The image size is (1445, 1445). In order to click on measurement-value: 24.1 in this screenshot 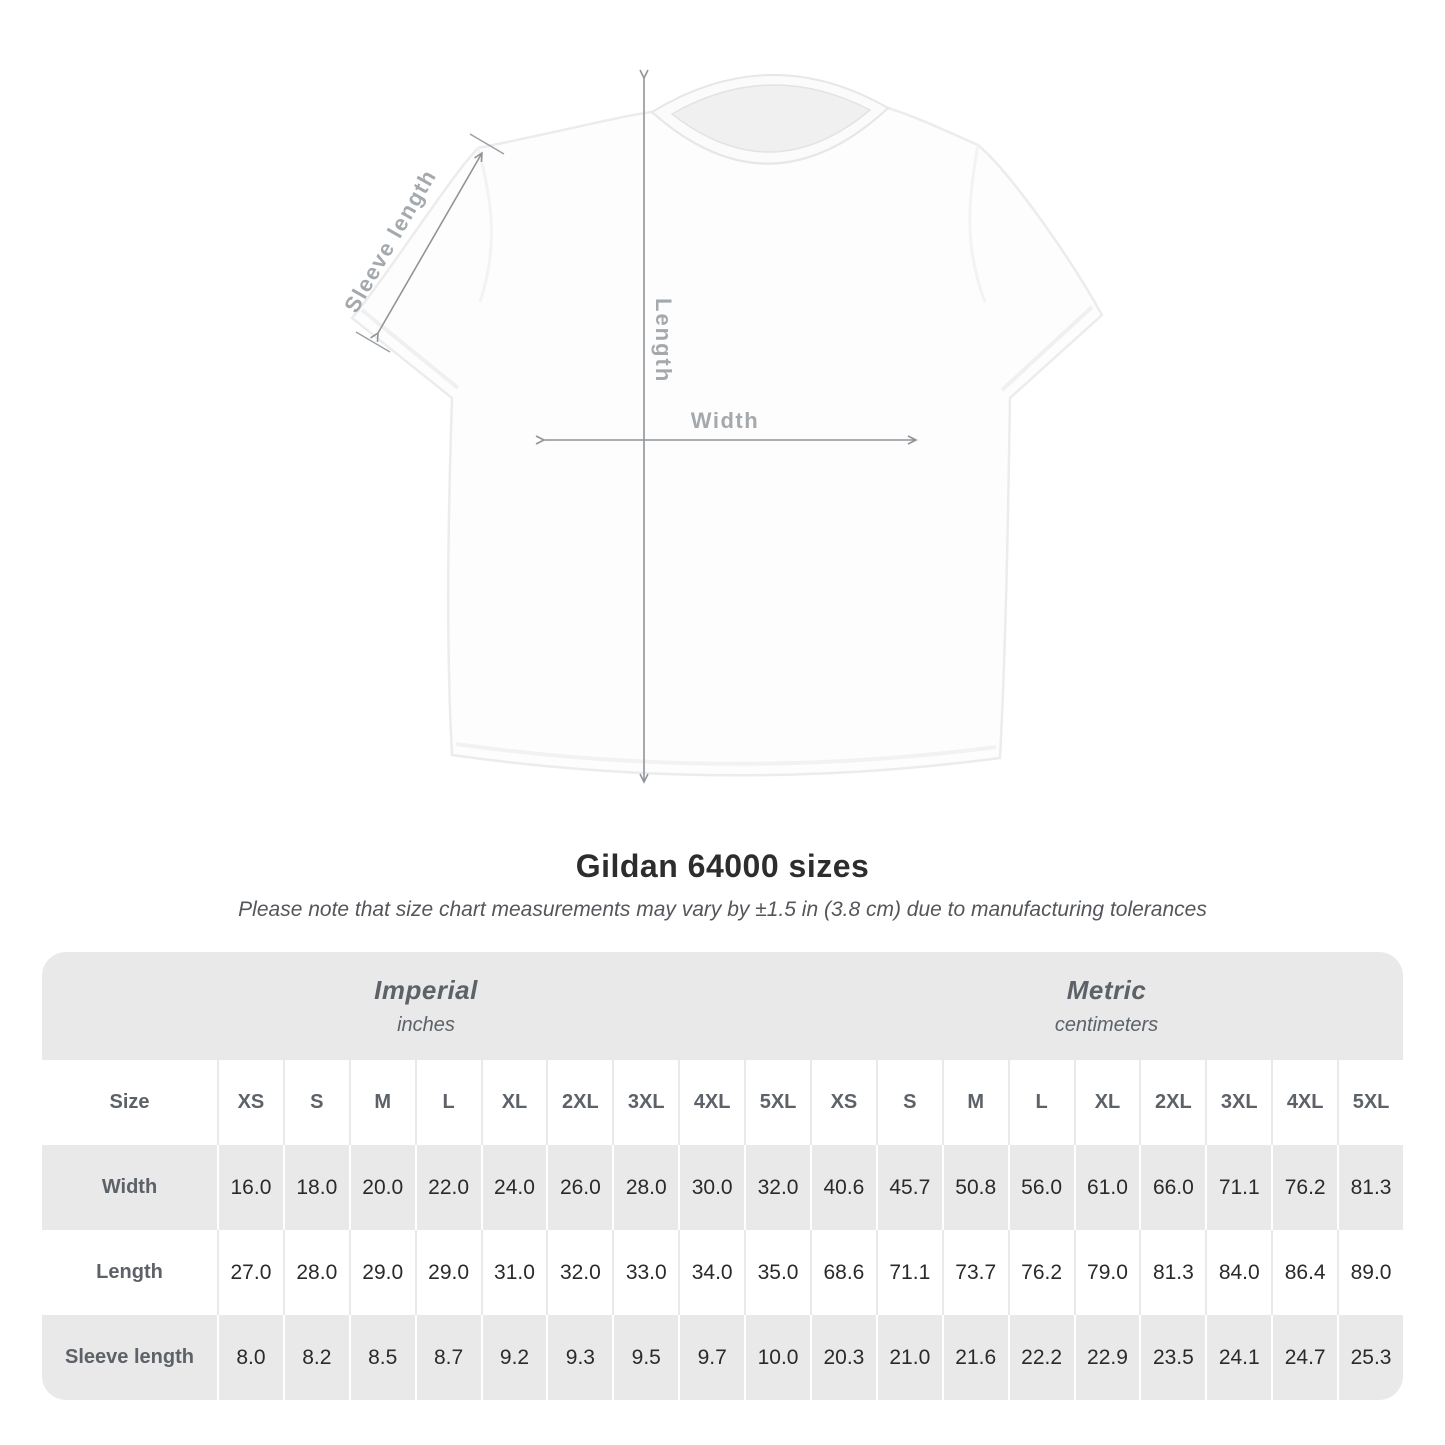, I will do `click(1238, 1357)`.